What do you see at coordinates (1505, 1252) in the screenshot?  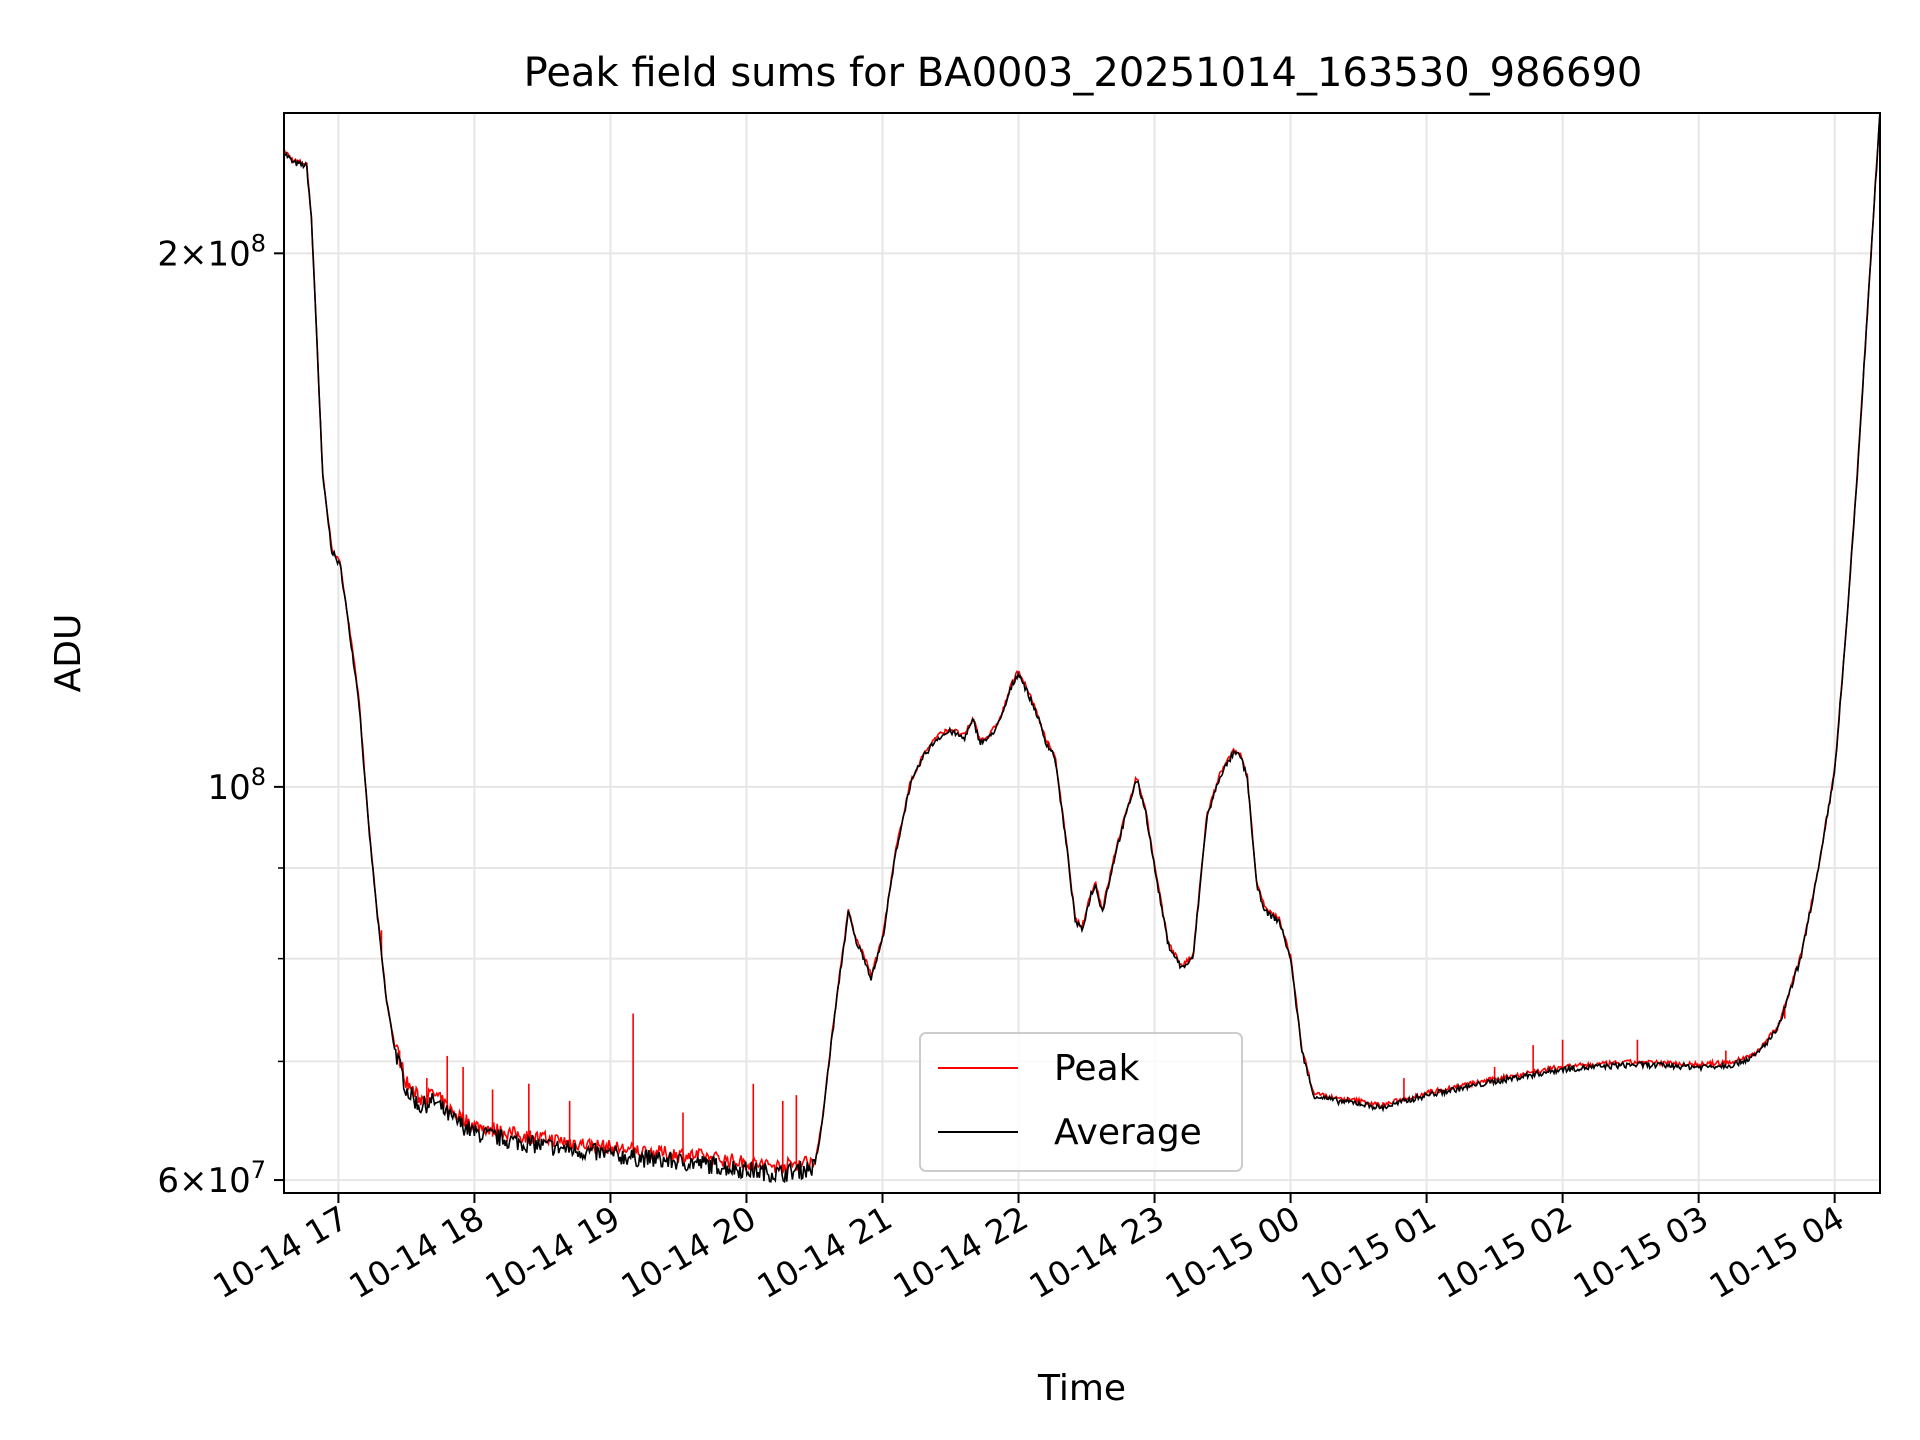 I see `x-tick-label: 10-15 02` at bounding box center [1505, 1252].